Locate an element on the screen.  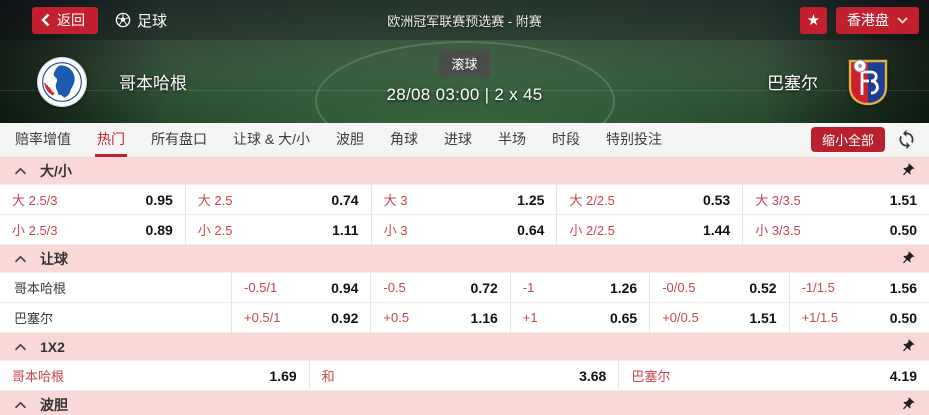
odds-label: 小 2/2.5 is located at coordinates (592, 230).